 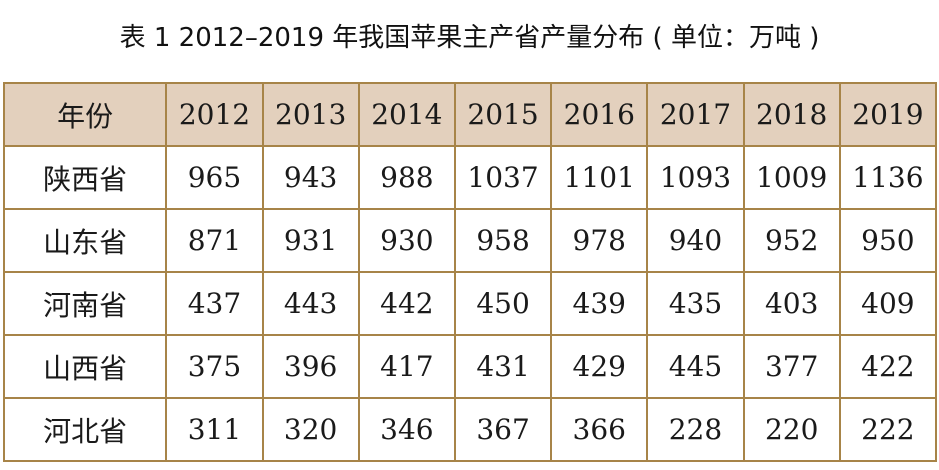 I want to click on table-row: 河北省 311 320 346 367 366 228 220 222, so click(x=470, y=429).